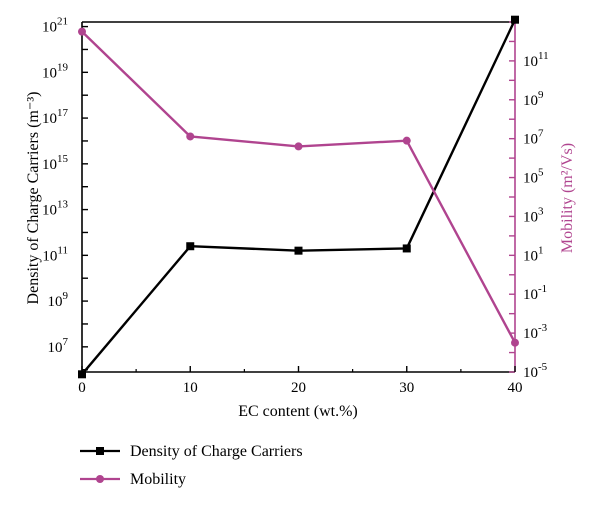 The image size is (600, 512). I want to click on legend-entry-density: Density of Charge Carriers, so click(191, 451).